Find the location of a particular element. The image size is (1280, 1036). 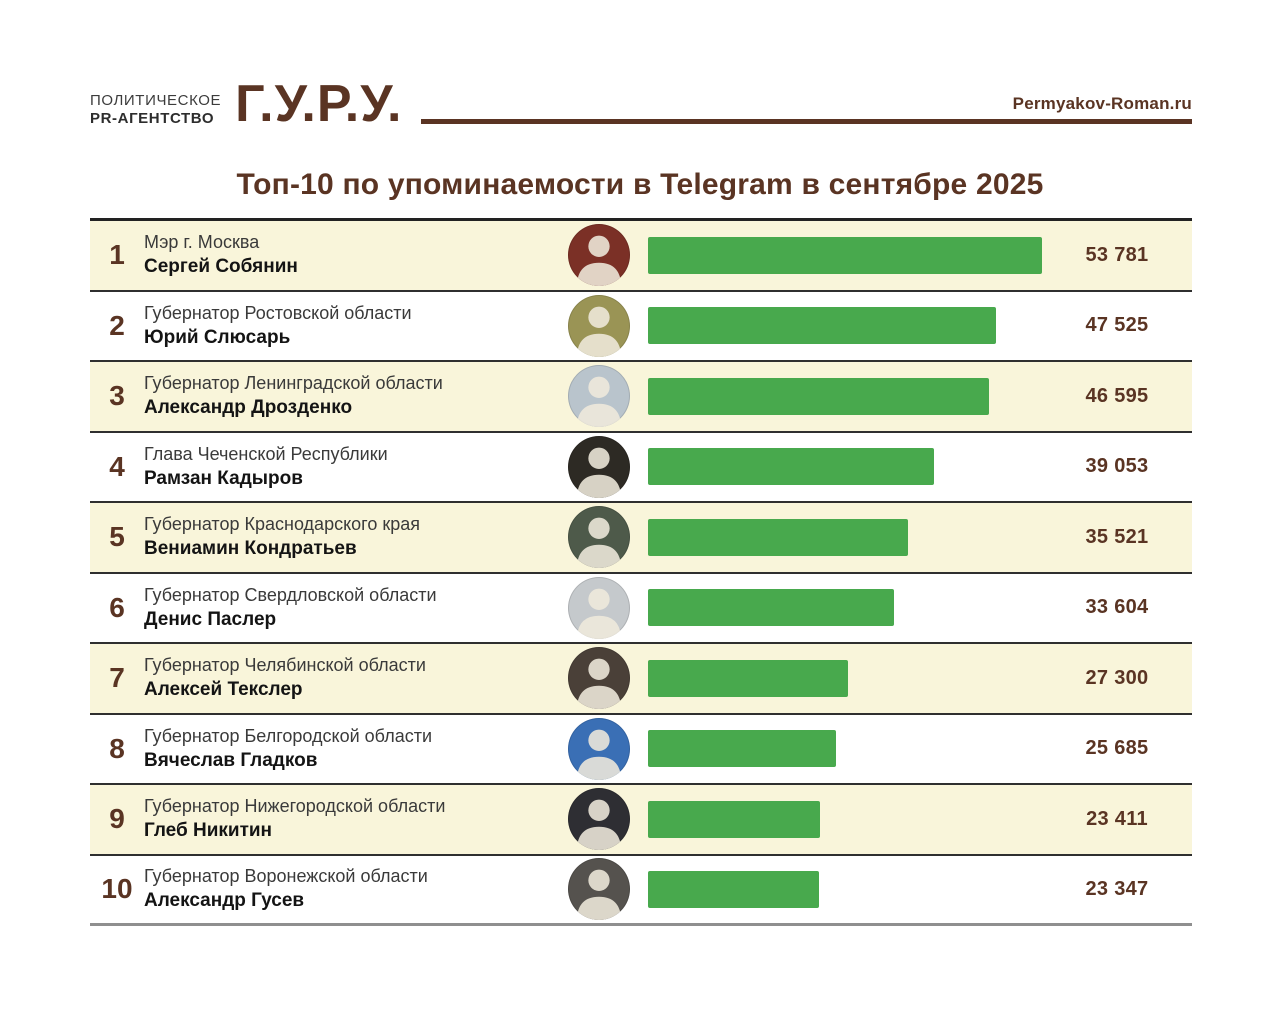

agency-label: ПОЛИТИЧЕСКОЕ PR-АГЕНТСТВО is located at coordinates (155, 109).